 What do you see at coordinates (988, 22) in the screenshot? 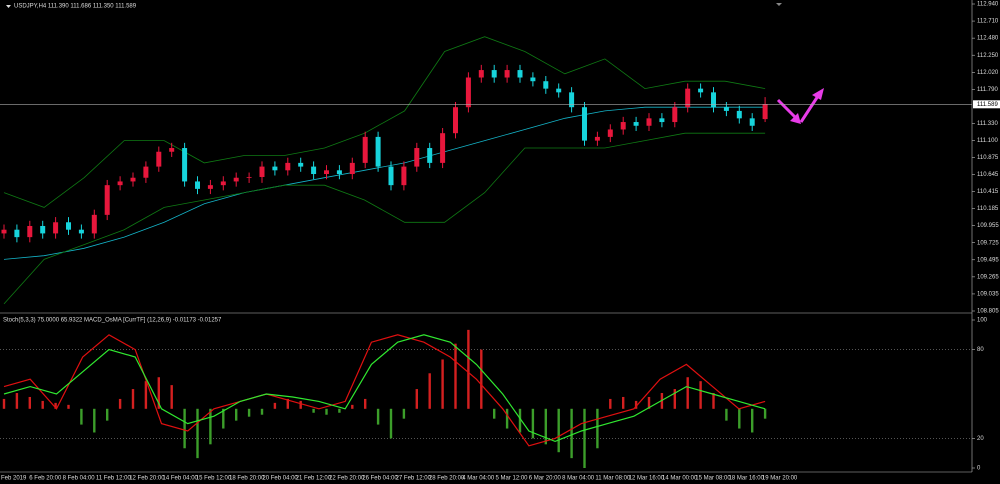
I see `y-tick-label: 112.710` at bounding box center [988, 22].